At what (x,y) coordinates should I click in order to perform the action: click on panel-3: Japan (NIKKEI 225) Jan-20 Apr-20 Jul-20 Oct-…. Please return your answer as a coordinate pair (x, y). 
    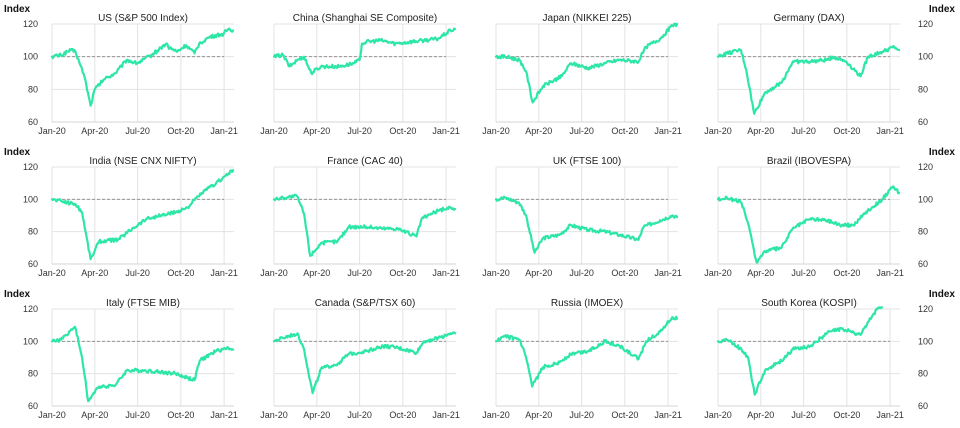
    Looking at the image, I should click on (582, 74).